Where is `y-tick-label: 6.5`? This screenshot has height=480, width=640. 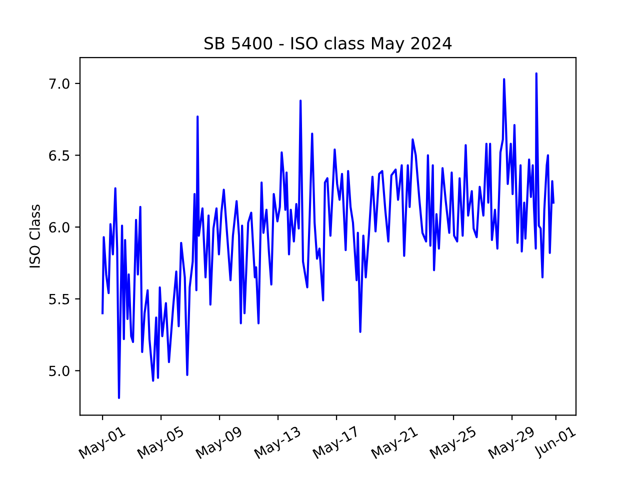 y-tick-label: 6.5 is located at coordinates (59, 155).